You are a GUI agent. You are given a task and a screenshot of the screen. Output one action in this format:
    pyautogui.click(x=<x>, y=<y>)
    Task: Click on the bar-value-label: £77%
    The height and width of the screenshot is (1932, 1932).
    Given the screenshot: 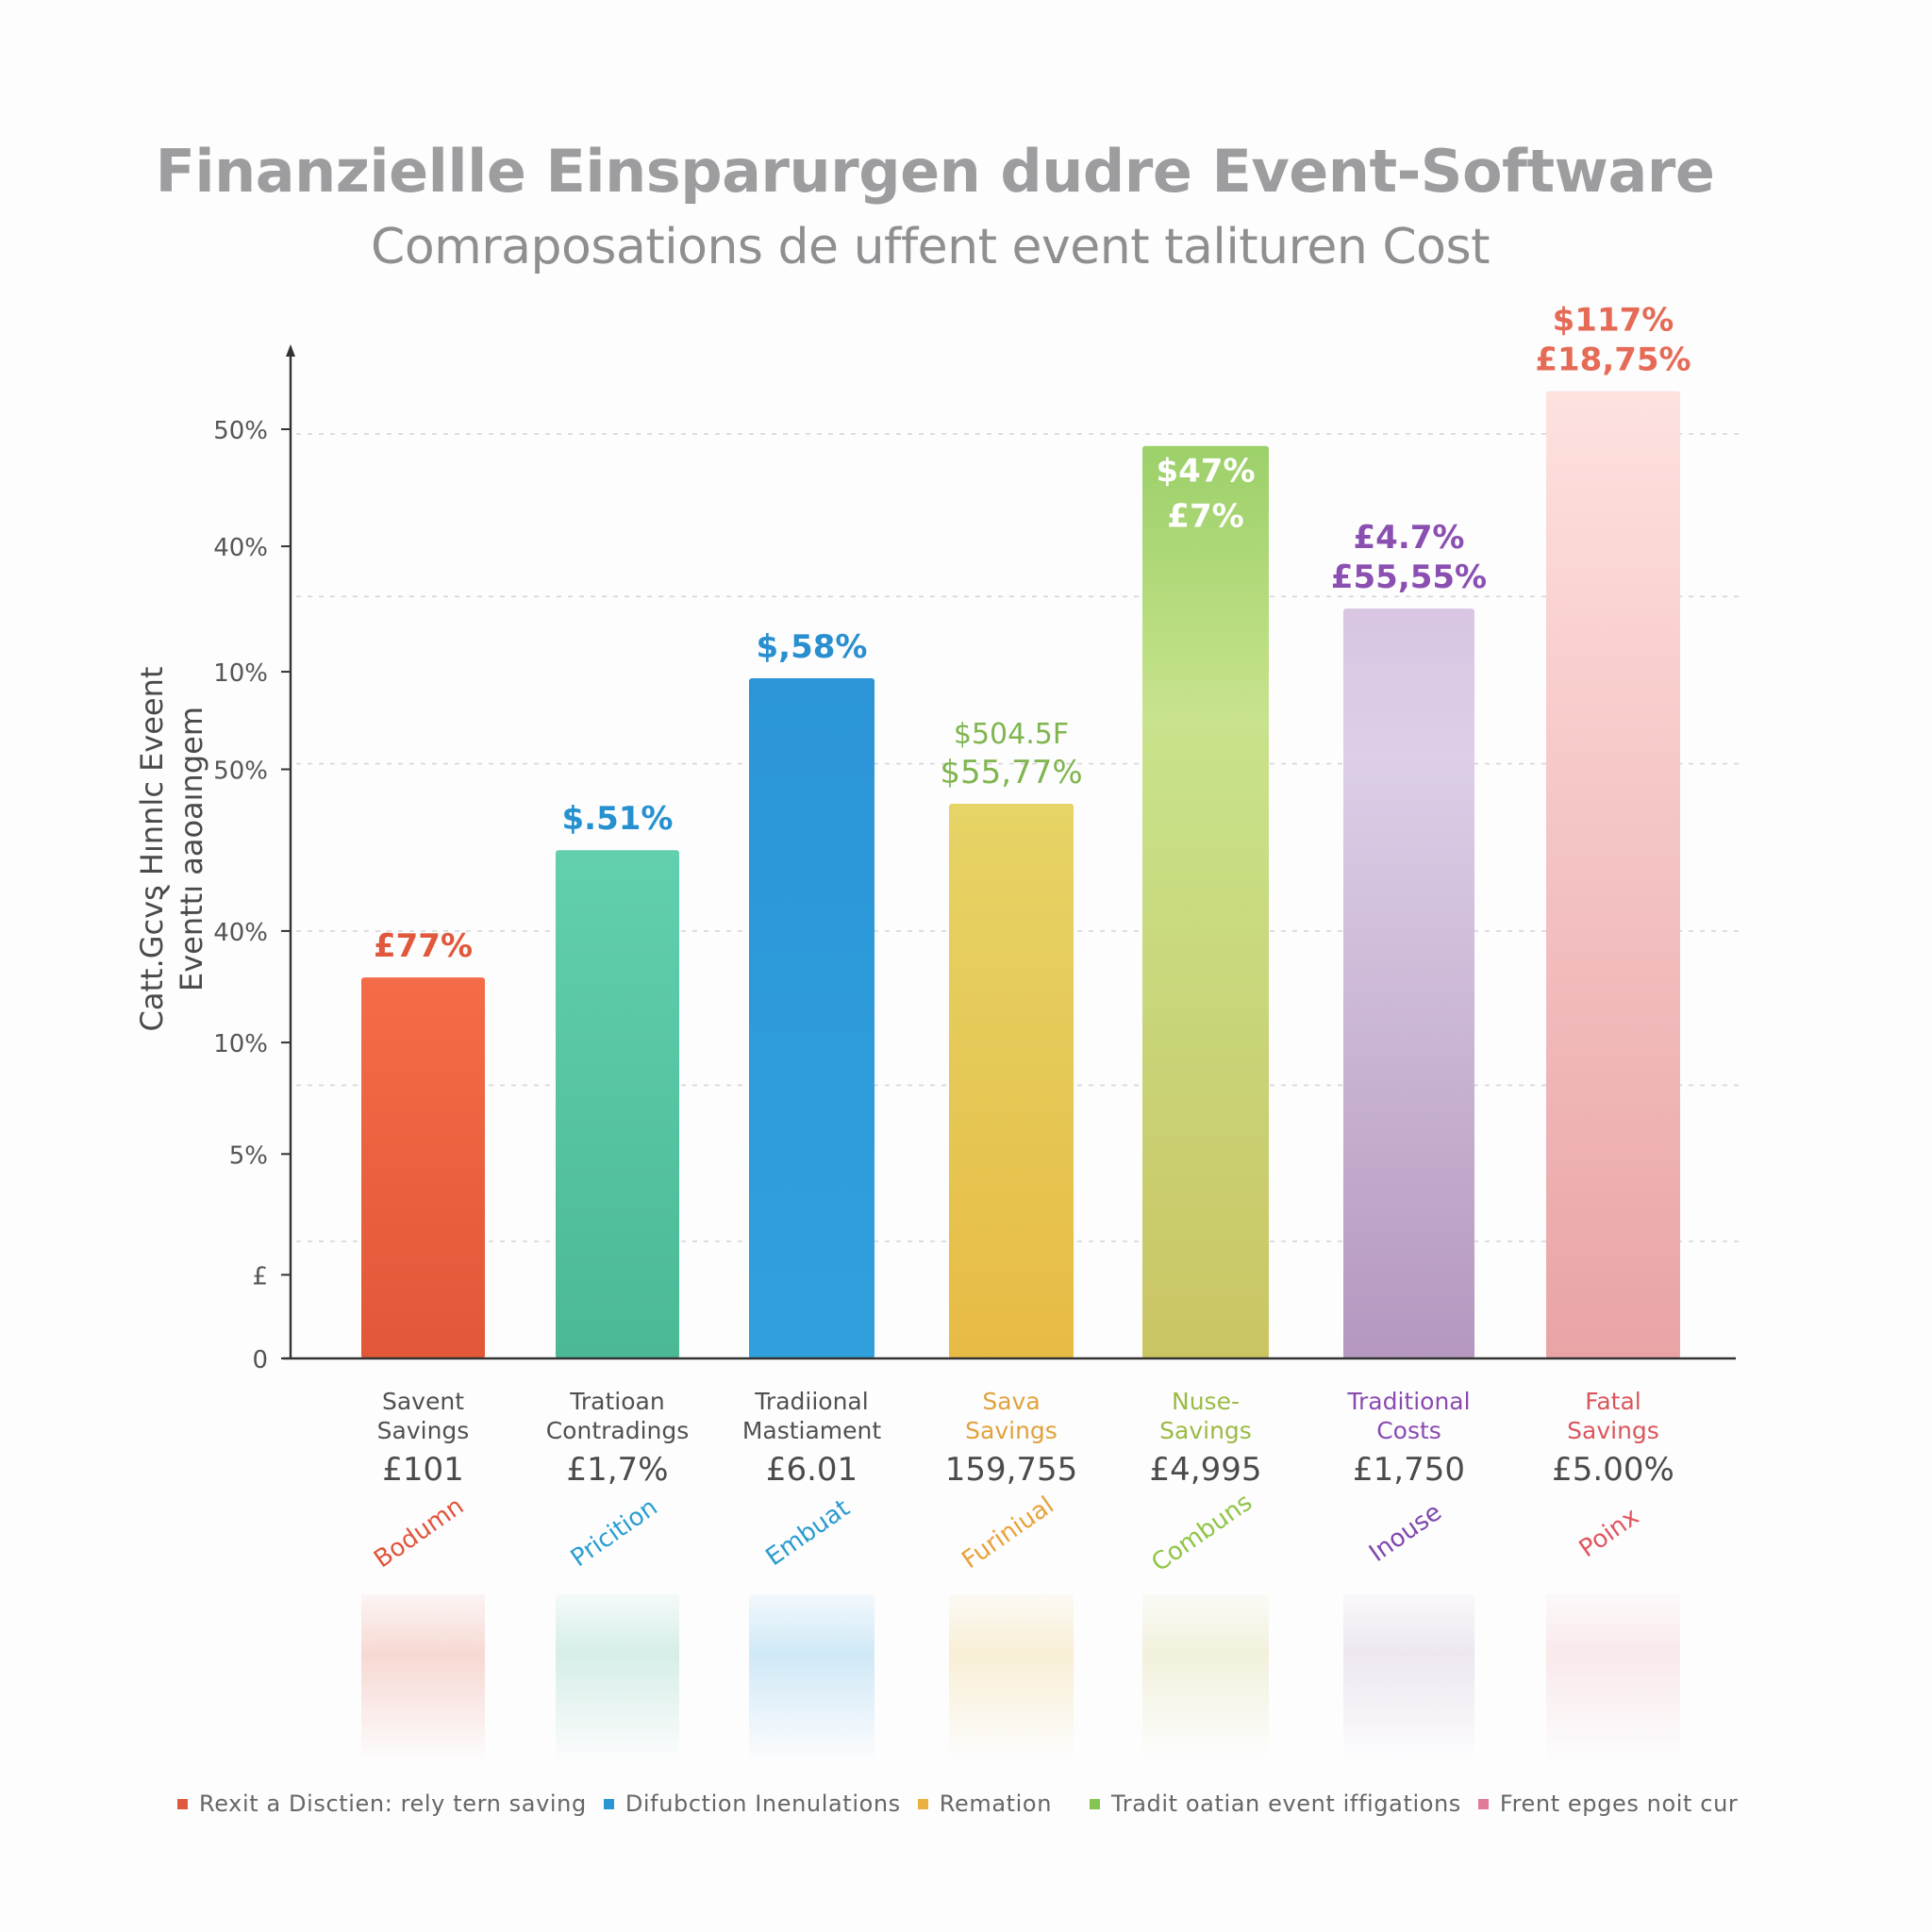 What is the action you would take?
    pyautogui.click(x=423, y=946)
    